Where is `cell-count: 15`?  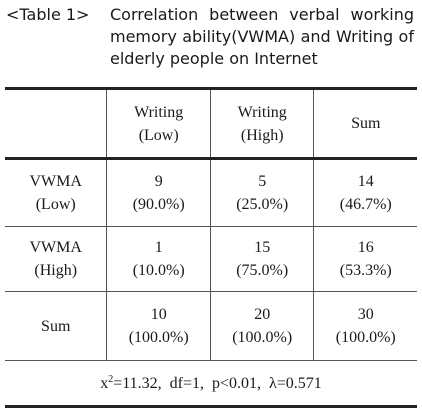 cell-count: 15 is located at coordinates (262, 247).